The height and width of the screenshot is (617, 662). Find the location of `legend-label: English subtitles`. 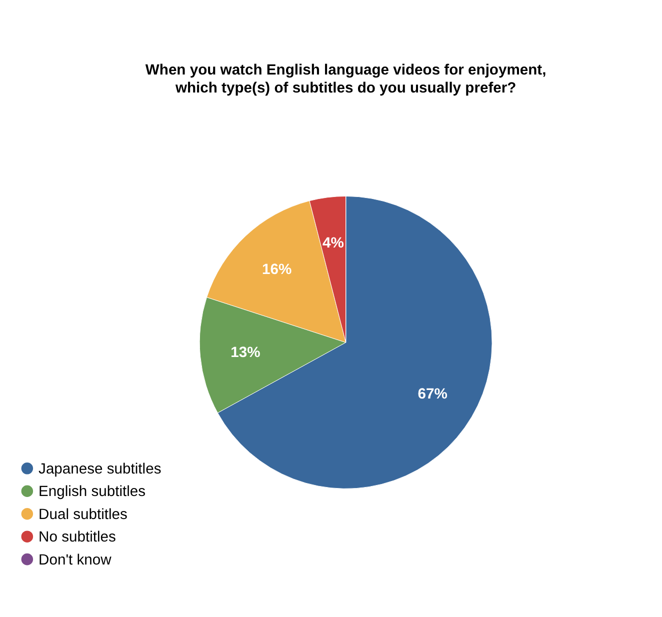

legend-label: English subtitles is located at coordinates (92, 492).